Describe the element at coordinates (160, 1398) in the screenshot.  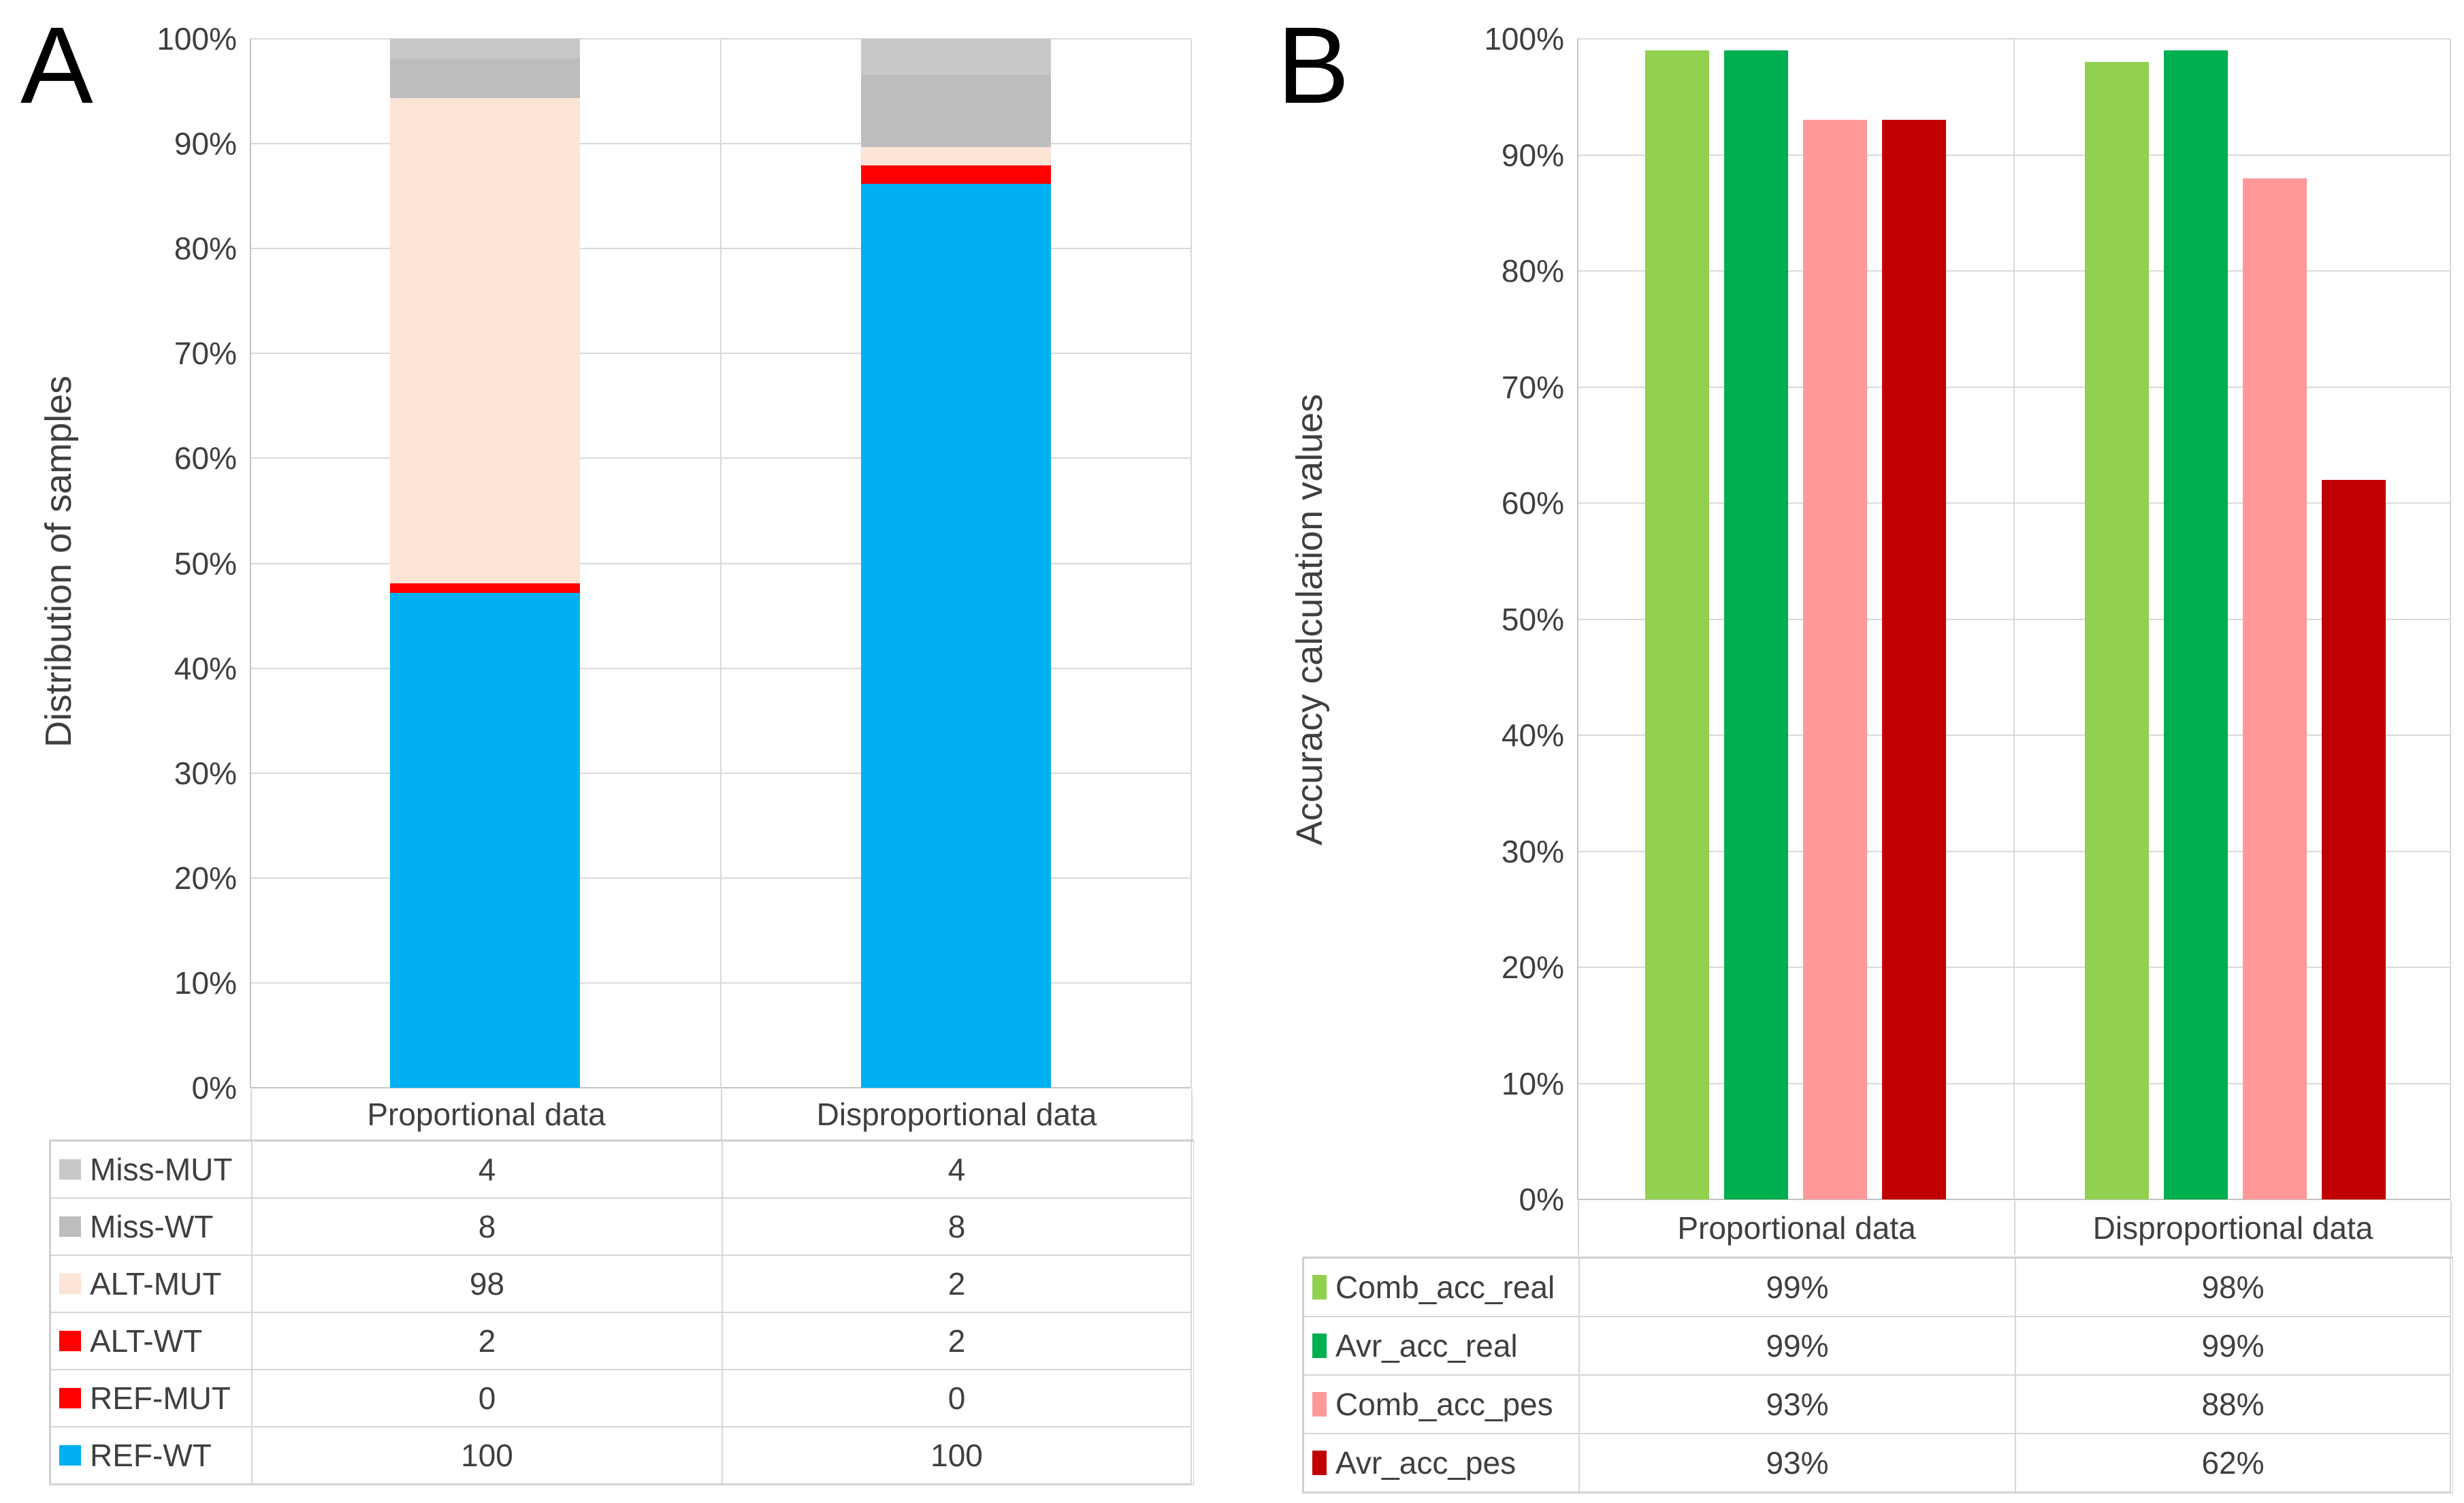
I see `series-name: REF-MUT` at that location.